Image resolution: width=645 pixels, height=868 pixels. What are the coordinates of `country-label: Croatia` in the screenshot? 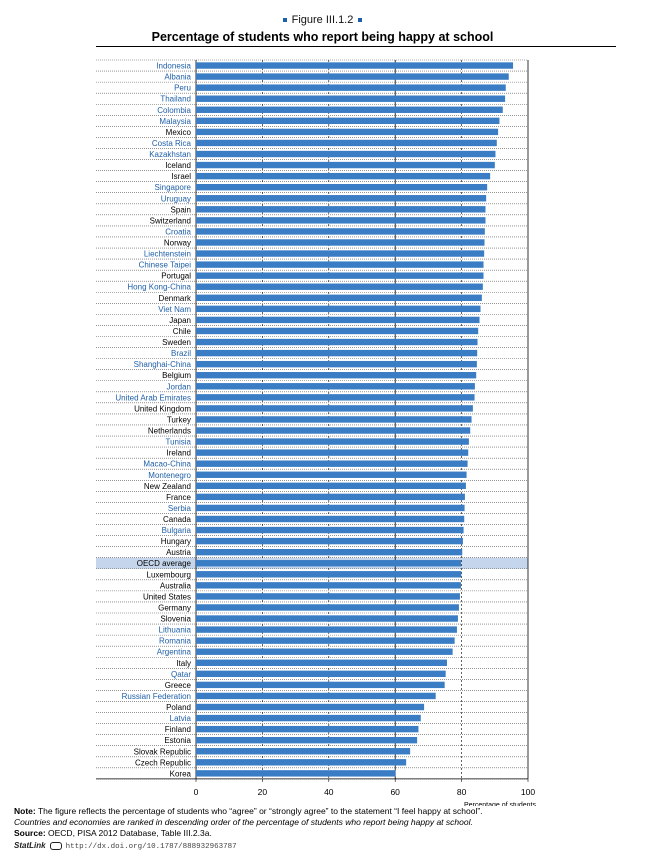 It's located at (178, 231).